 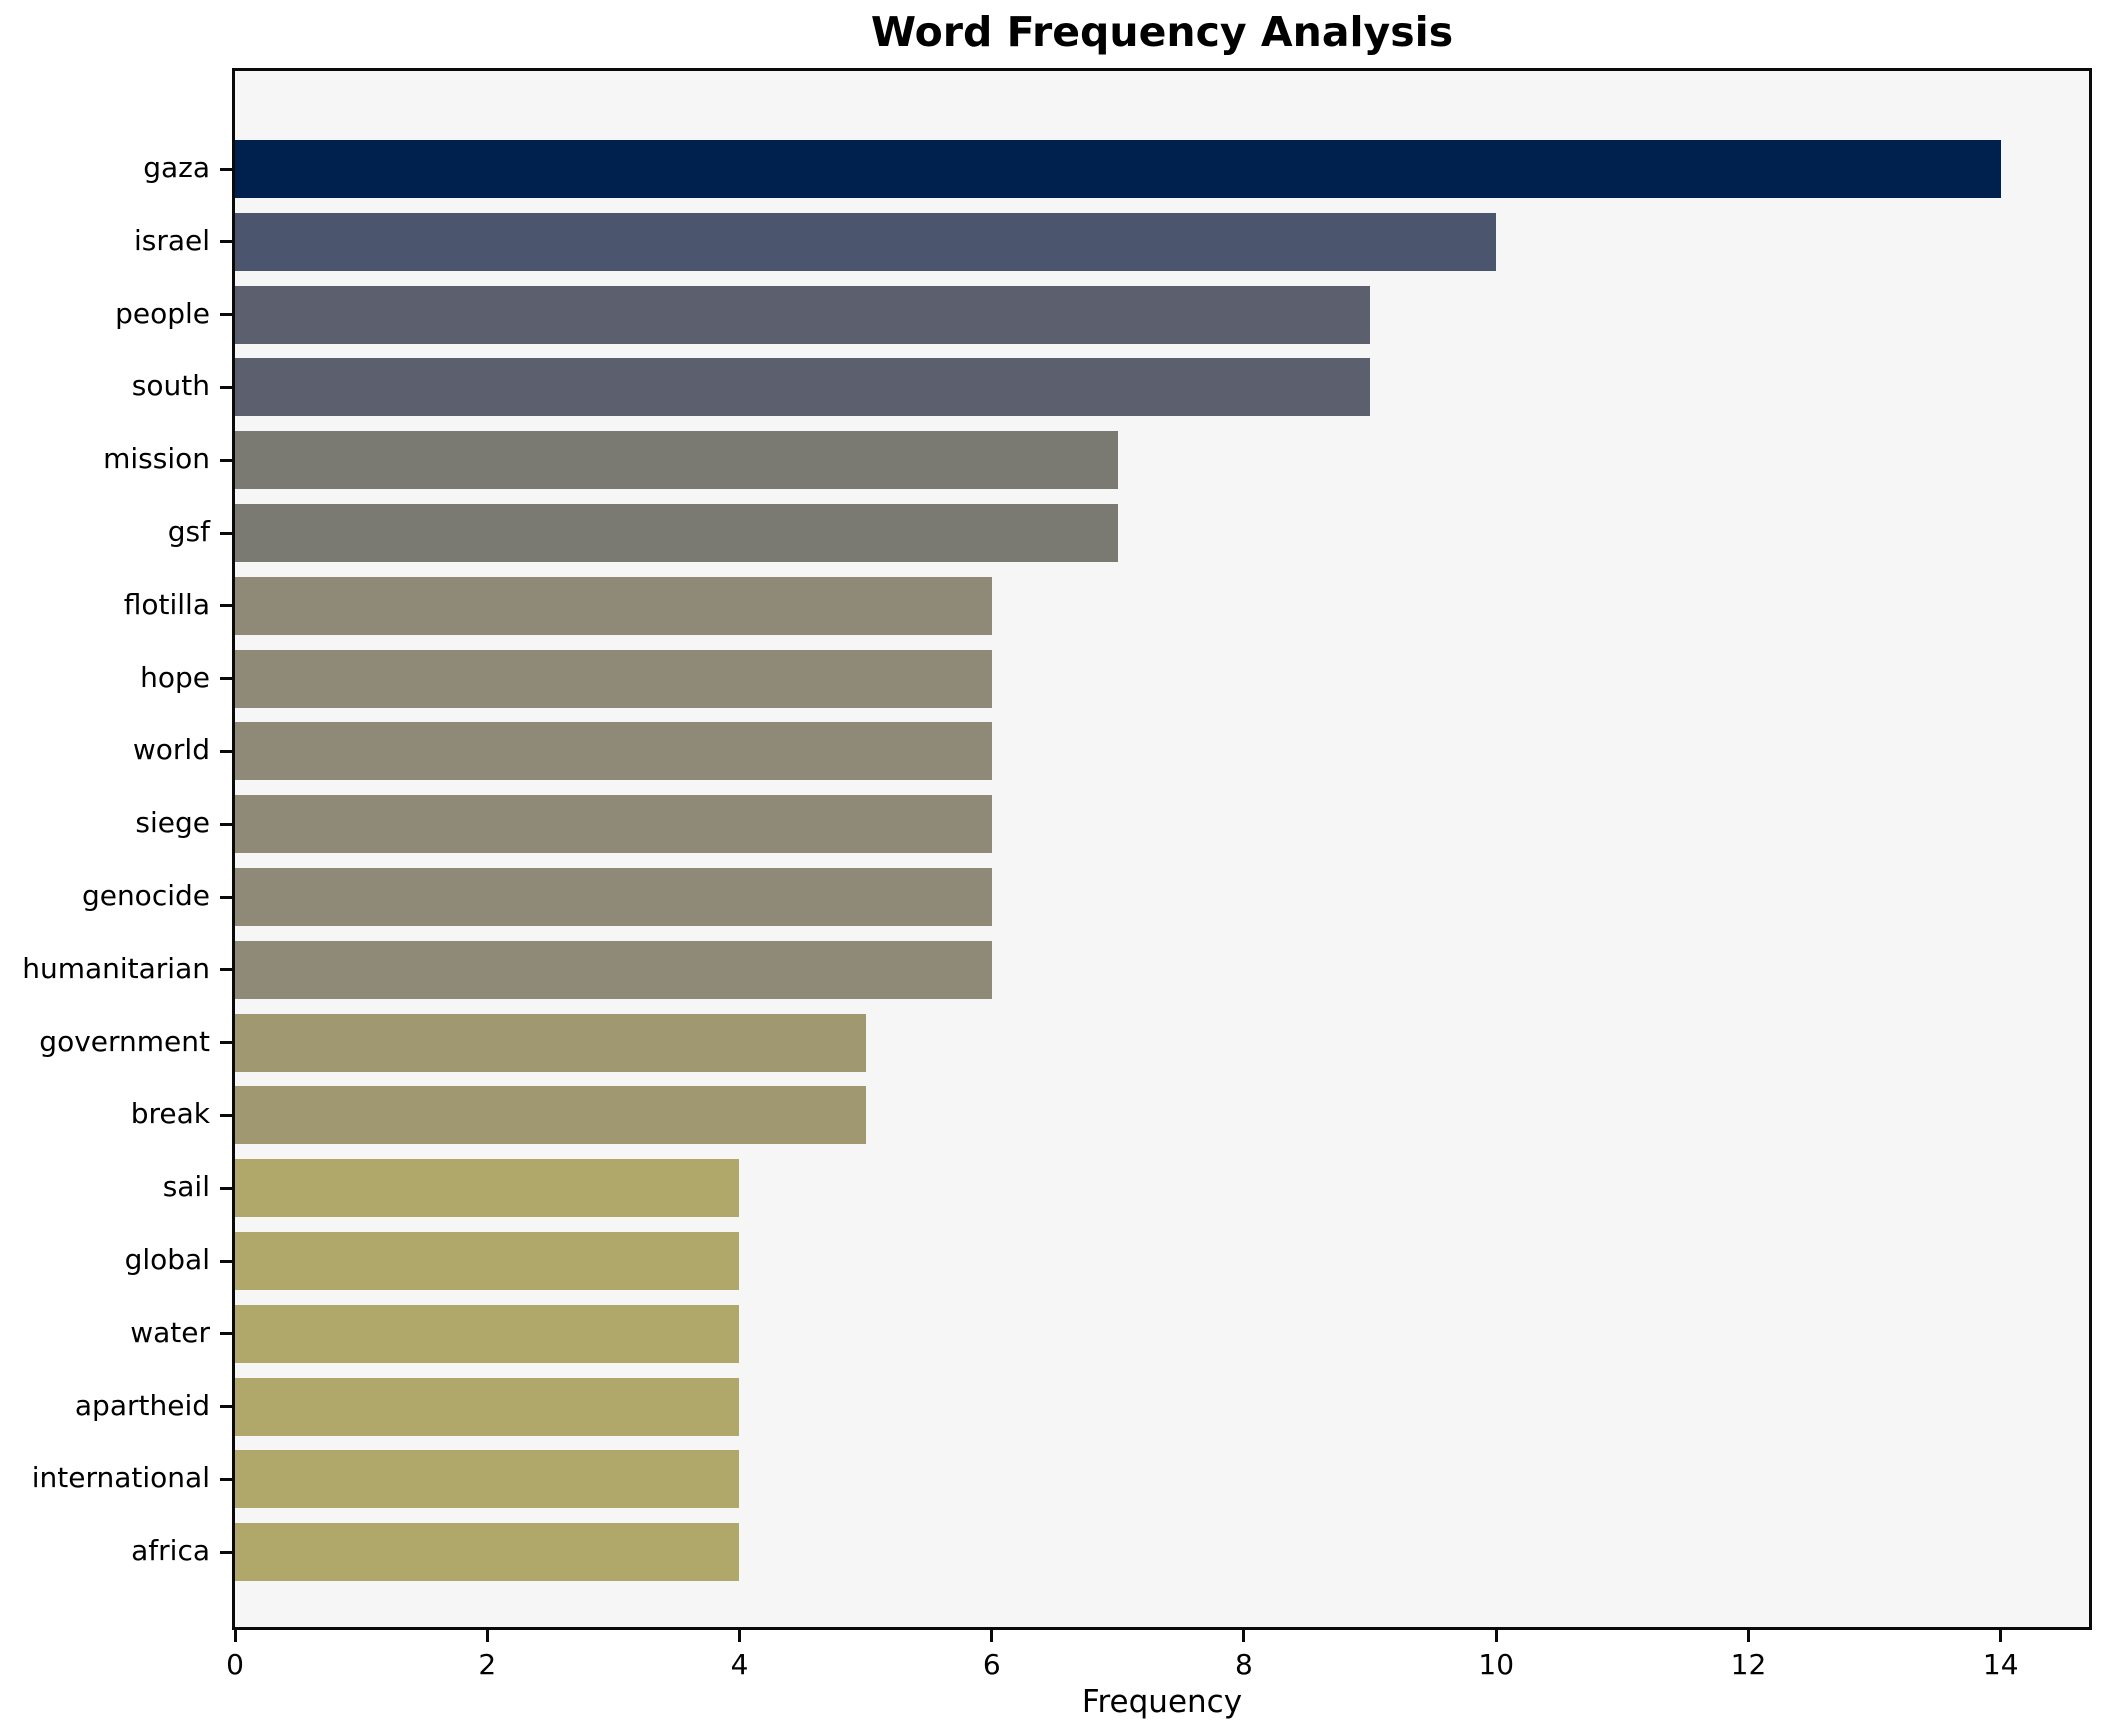 I want to click on bar-apartheid, so click(x=487, y=1406).